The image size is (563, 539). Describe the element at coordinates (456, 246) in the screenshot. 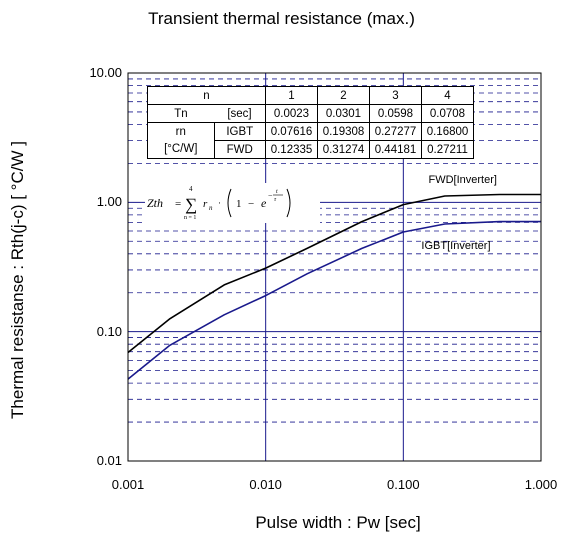

I see `series-label-1: IGBT[Inverter]` at that location.